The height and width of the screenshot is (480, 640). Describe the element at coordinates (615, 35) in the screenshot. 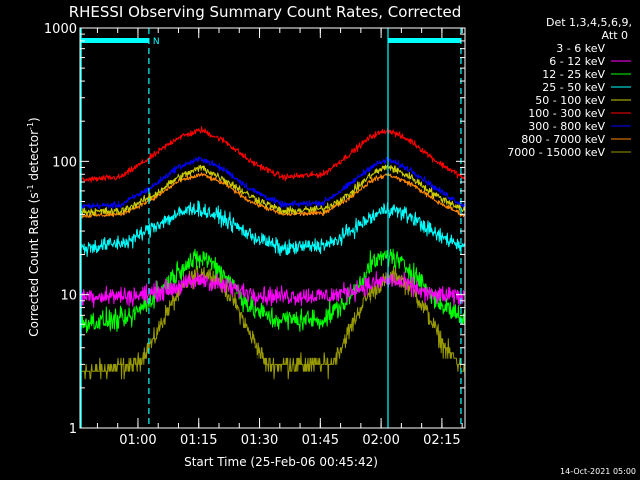

I see `legend-header-line2: Att 0` at that location.